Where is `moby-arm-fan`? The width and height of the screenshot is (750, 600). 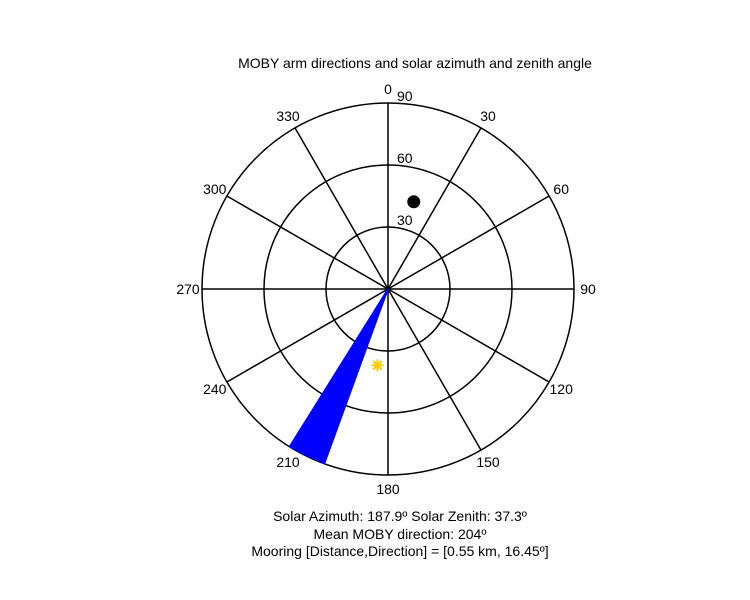
moby-arm-fan is located at coordinates (338, 376).